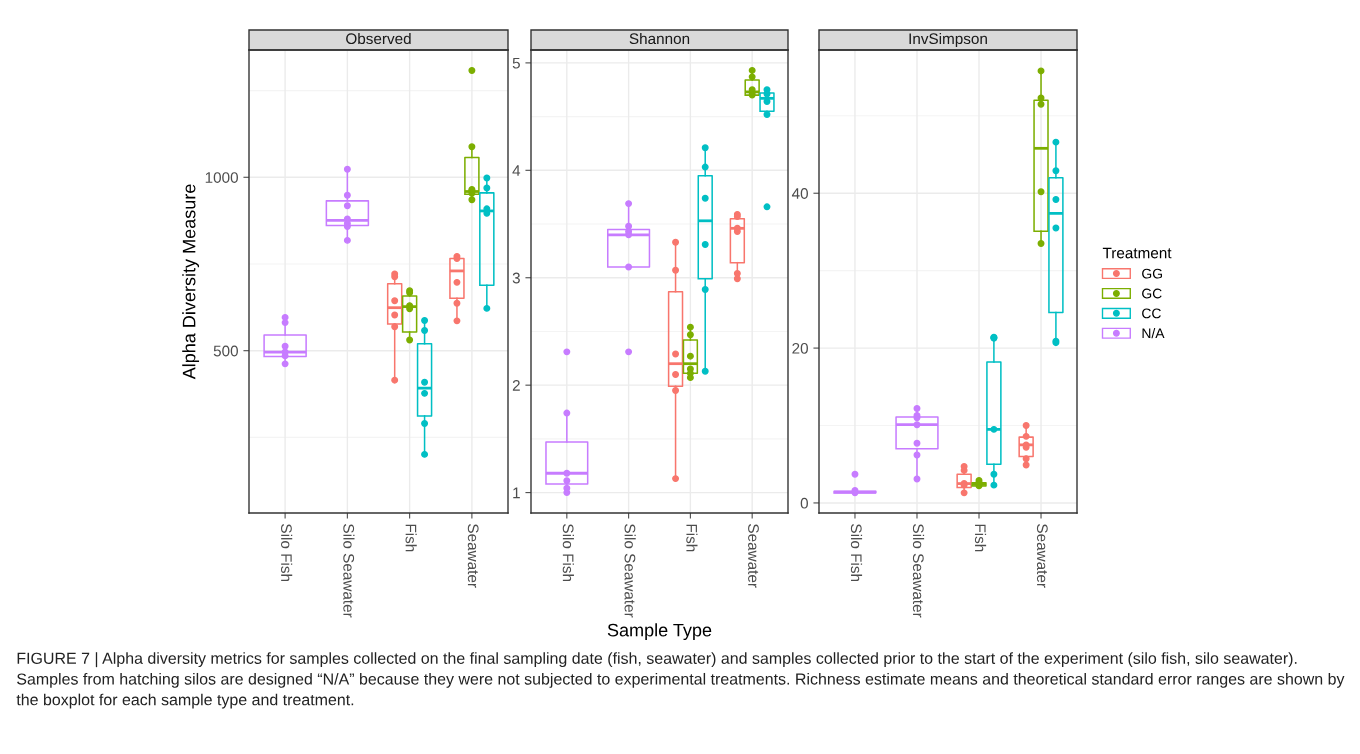 This screenshot has width=1360, height=754. Describe the element at coordinates (191, 282) in the screenshot. I see `y-axis-title: Alpha Diversity Measure` at that location.